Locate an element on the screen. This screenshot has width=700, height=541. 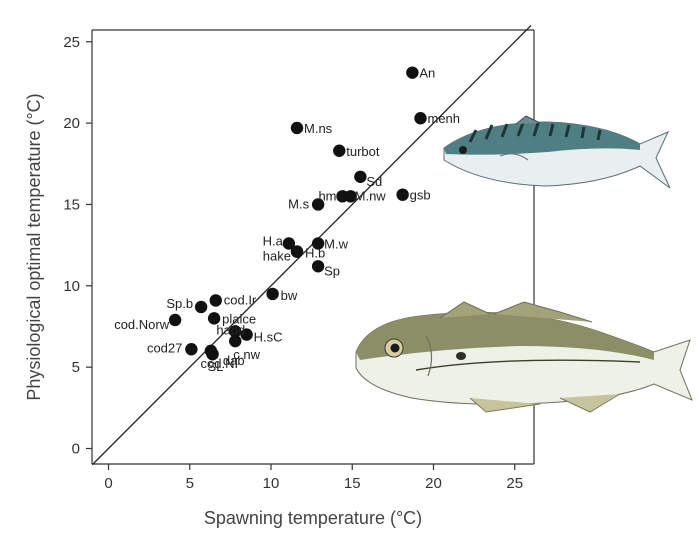
point-bw is located at coordinates (272, 294).